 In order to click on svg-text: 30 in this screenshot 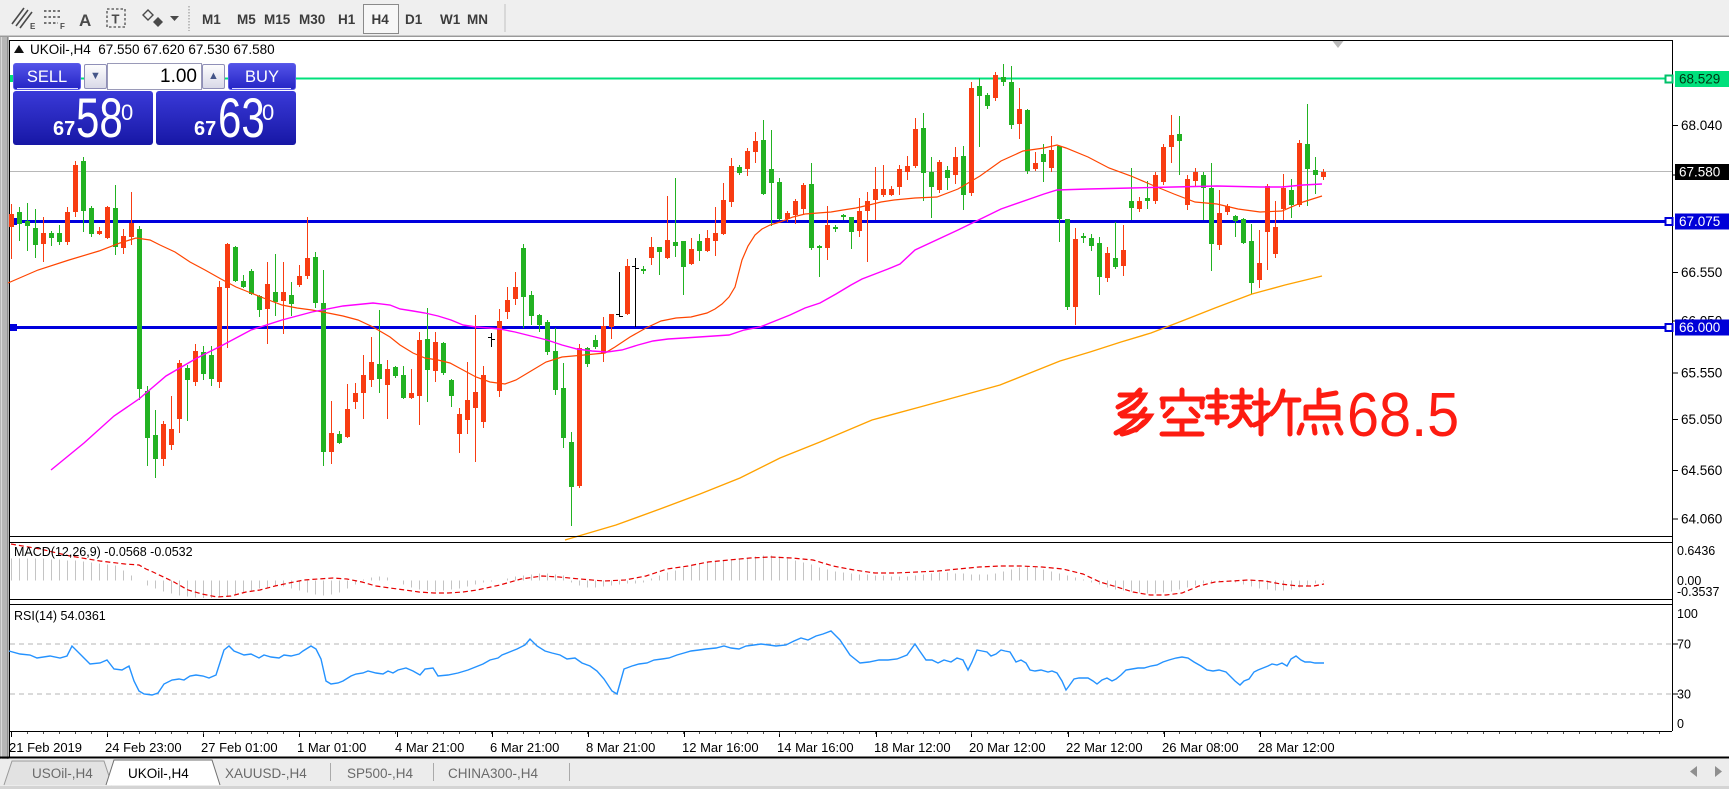, I will do `click(1684, 695)`.